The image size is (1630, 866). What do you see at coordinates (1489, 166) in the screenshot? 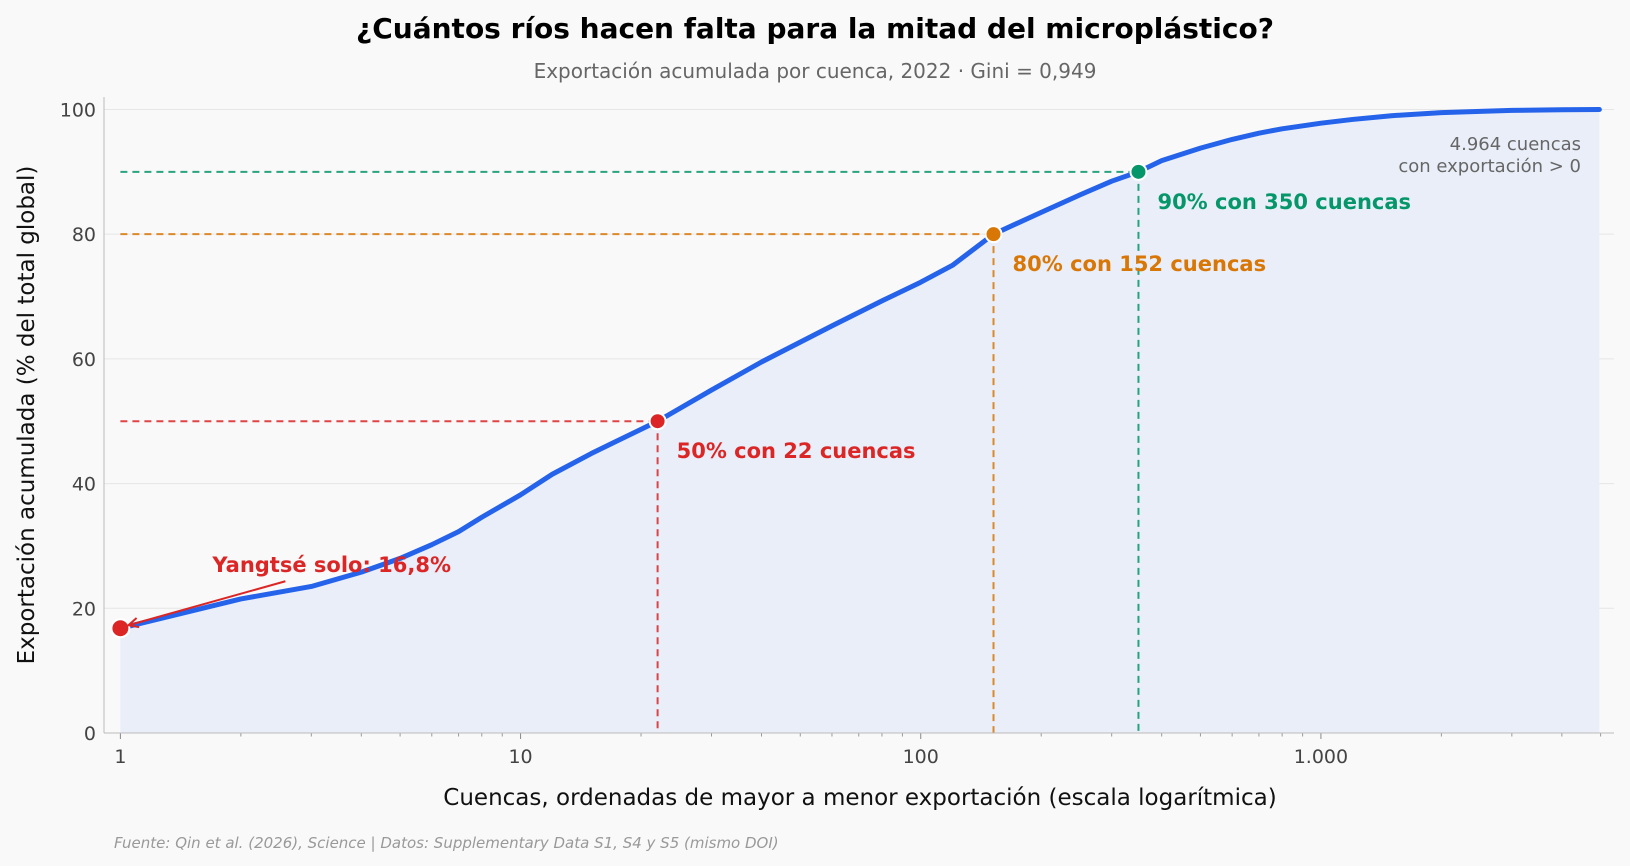
I see `note-line-2: con exportación > 0` at bounding box center [1489, 166].